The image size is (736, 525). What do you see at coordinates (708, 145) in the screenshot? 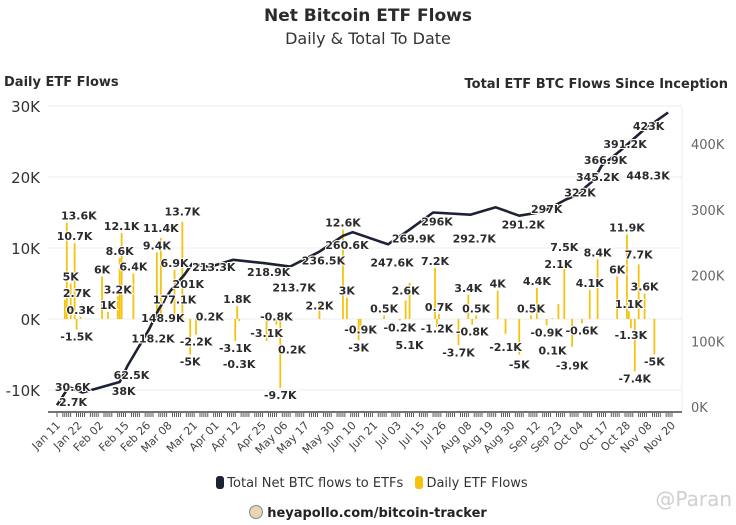
I see `right-tick-label: 400K` at bounding box center [708, 145].